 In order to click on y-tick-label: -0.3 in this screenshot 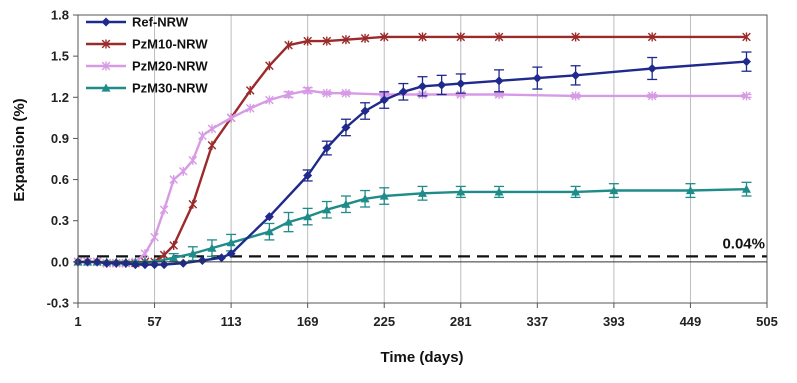, I will do `click(58, 303)`.